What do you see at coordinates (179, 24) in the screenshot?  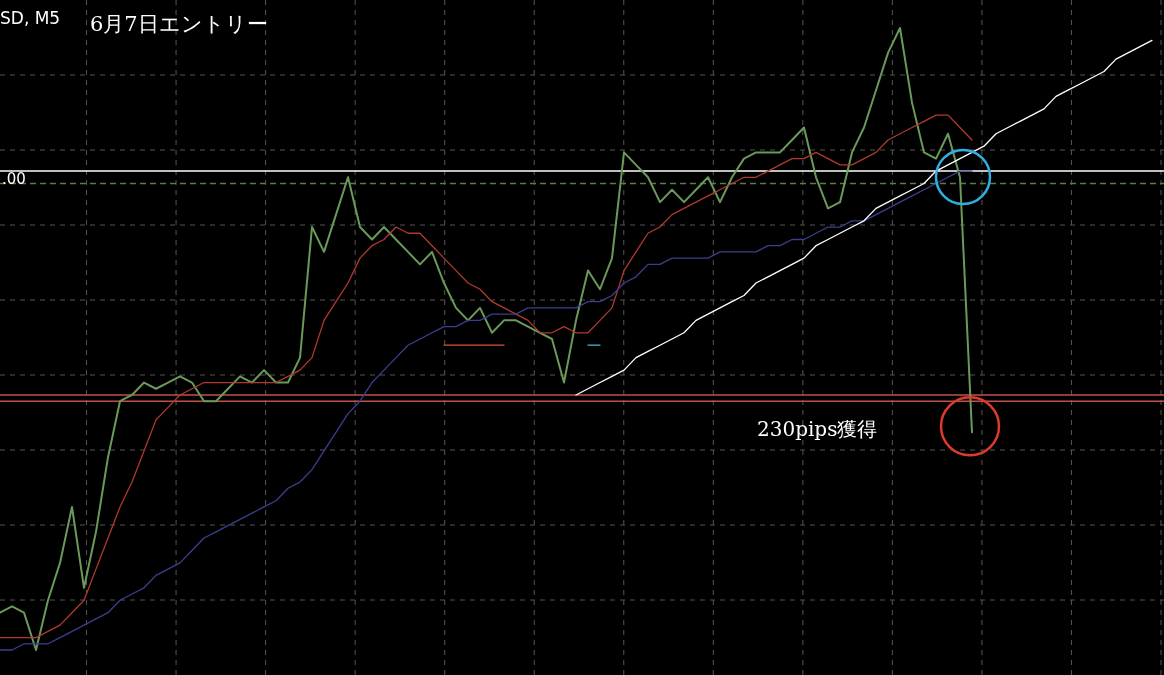 I see `chart-title: 6月7日エントリー` at bounding box center [179, 24].